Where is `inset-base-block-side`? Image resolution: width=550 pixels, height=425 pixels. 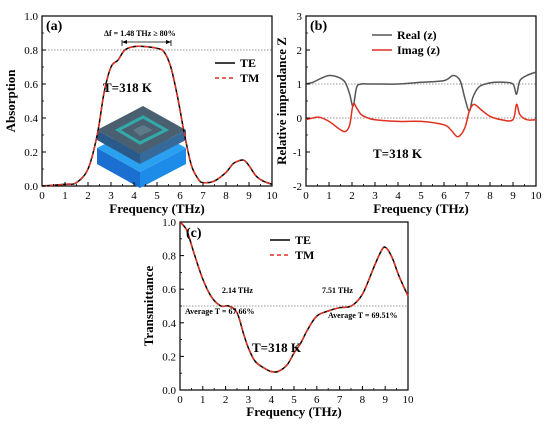 inset-base-block-side is located at coordinates (163, 168).